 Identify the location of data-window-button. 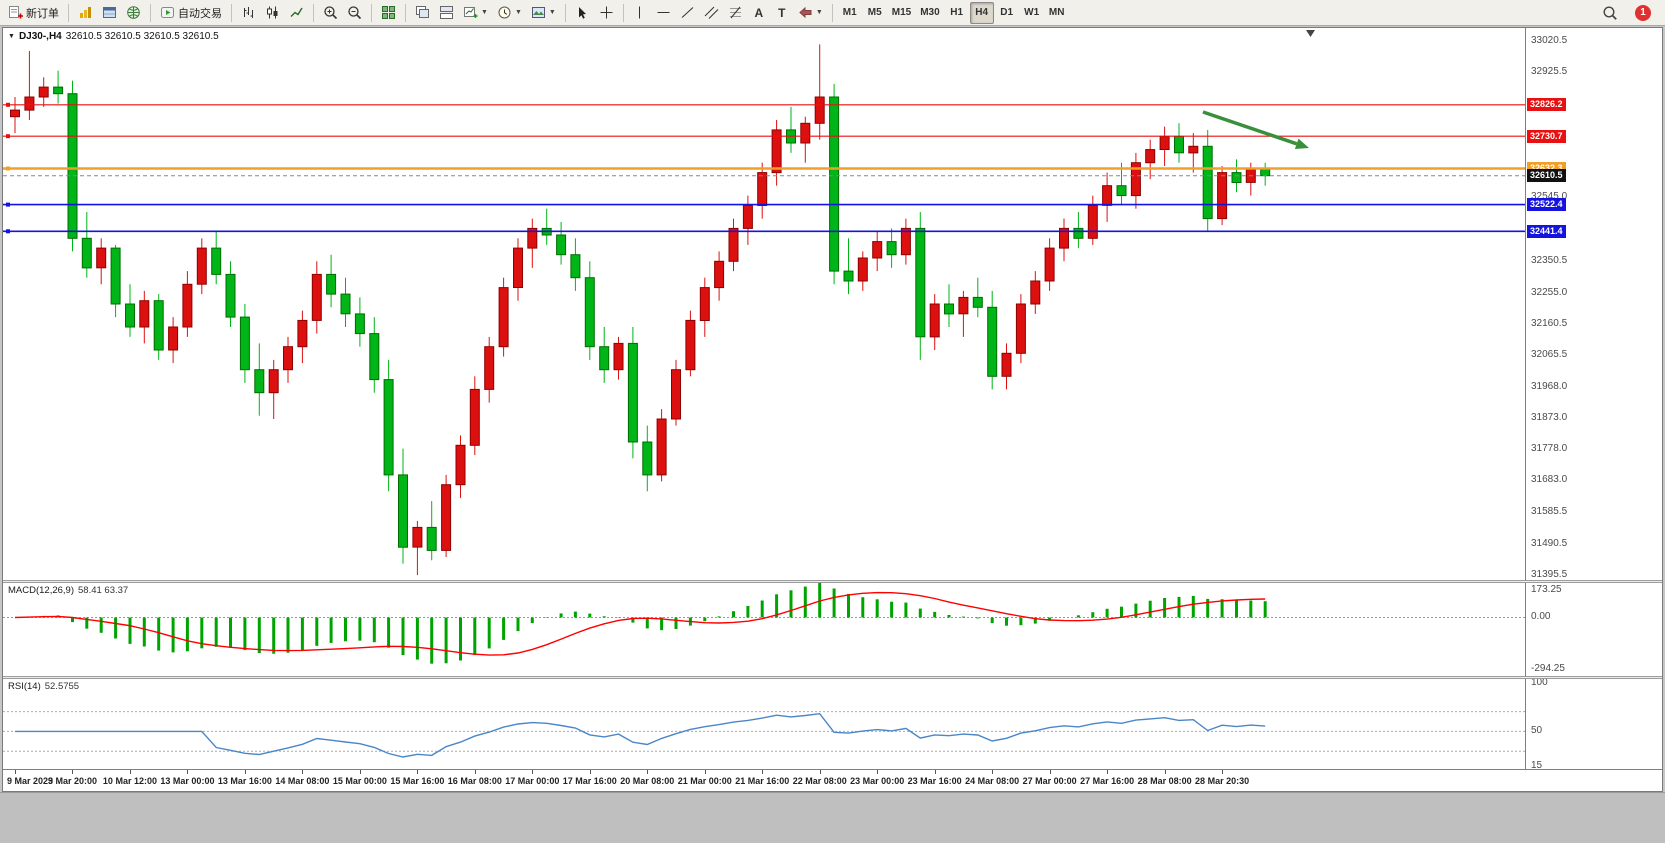
(109, 13).